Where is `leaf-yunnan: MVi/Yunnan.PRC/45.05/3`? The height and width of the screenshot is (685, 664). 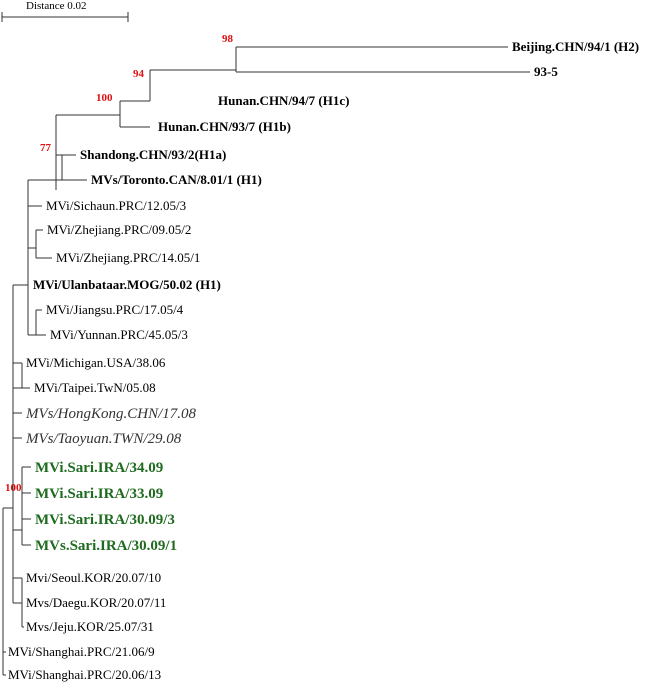 leaf-yunnan: MVi/Yunnan.PRC/45.05/3 is located at coordinates (119, 334).